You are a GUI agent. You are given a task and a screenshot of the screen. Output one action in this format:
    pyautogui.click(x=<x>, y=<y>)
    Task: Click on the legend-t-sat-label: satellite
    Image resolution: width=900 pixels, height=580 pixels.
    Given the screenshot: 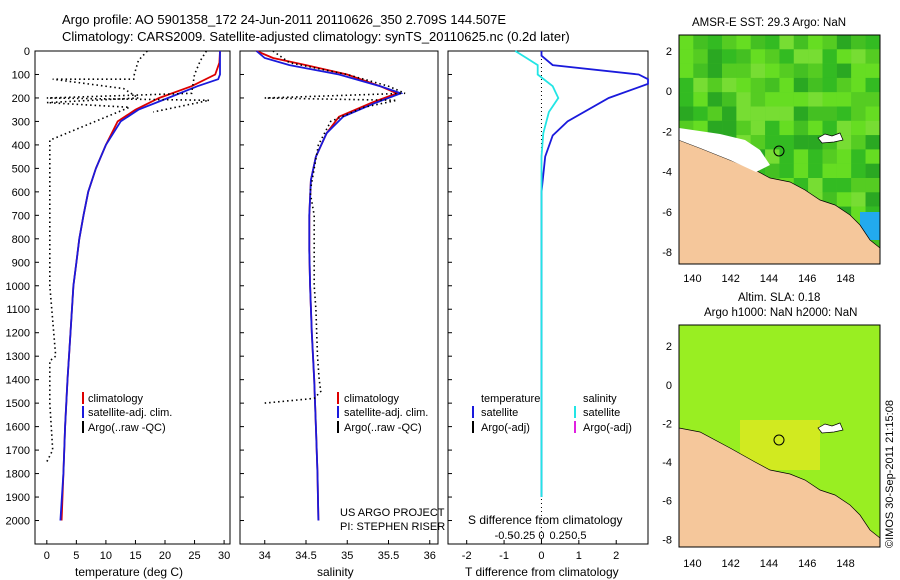 What is the action you would take?
    pyautogui.click(x=499, y=413)
    